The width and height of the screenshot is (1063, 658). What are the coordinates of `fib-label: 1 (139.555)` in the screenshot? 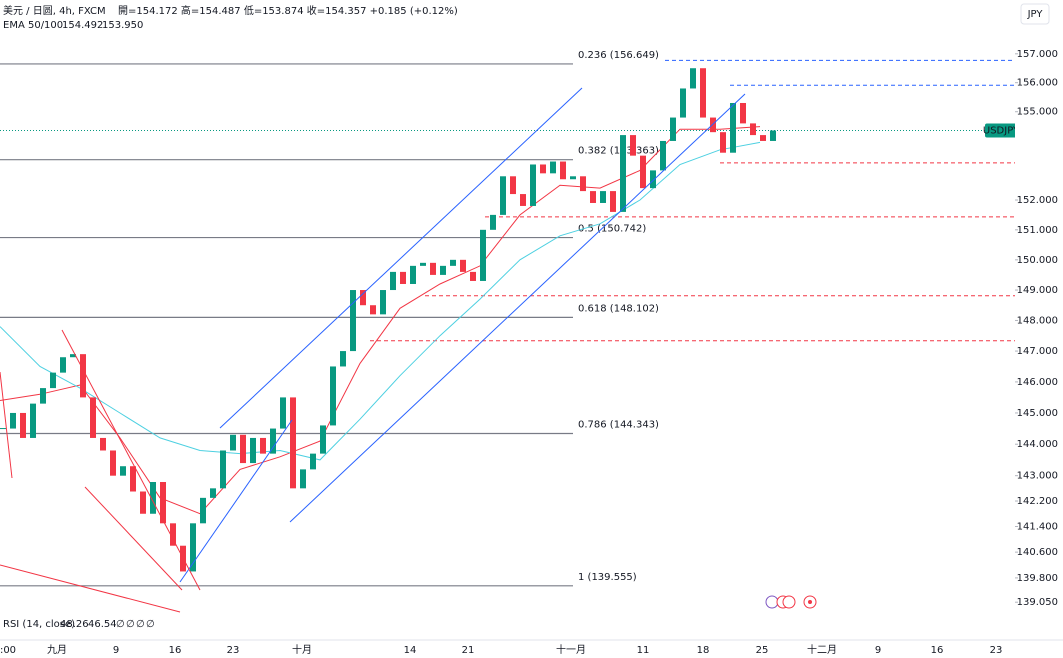 It's located at (607, 577).